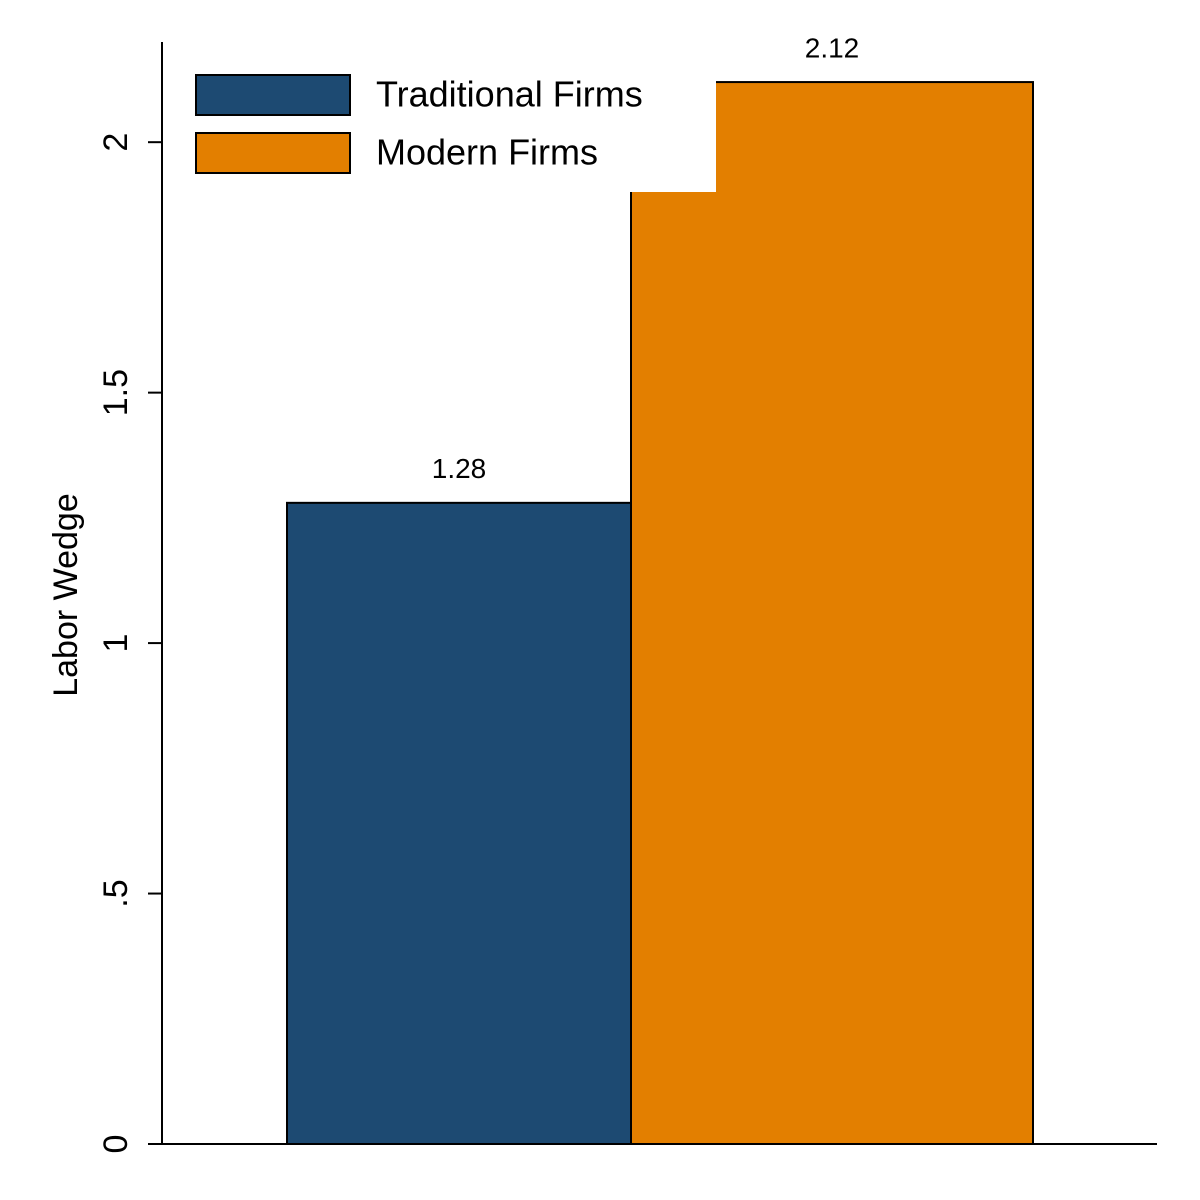 The image size is (1200, 1200). I want to click on y-tick-label: 2, so click(116, 142).